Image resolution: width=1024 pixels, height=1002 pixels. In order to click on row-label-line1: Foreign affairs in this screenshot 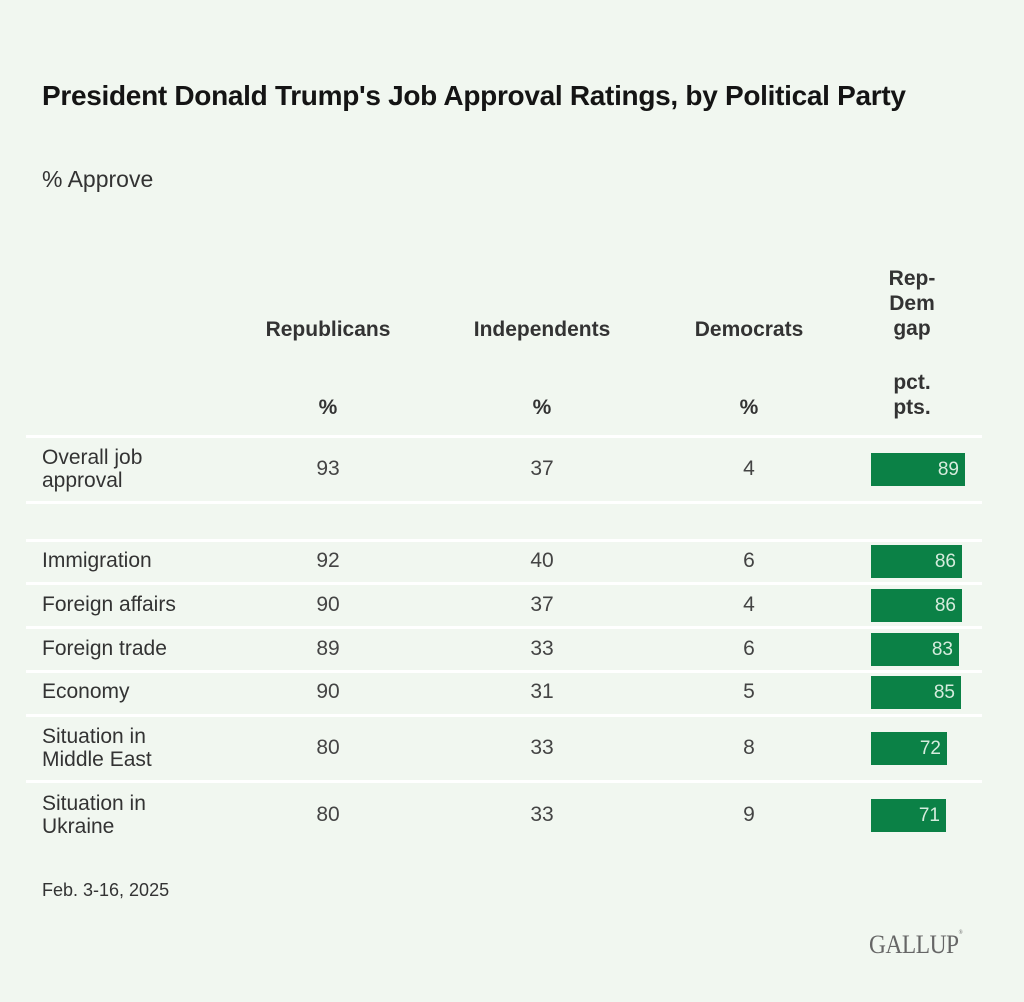, I will do `click(109, 604)`.